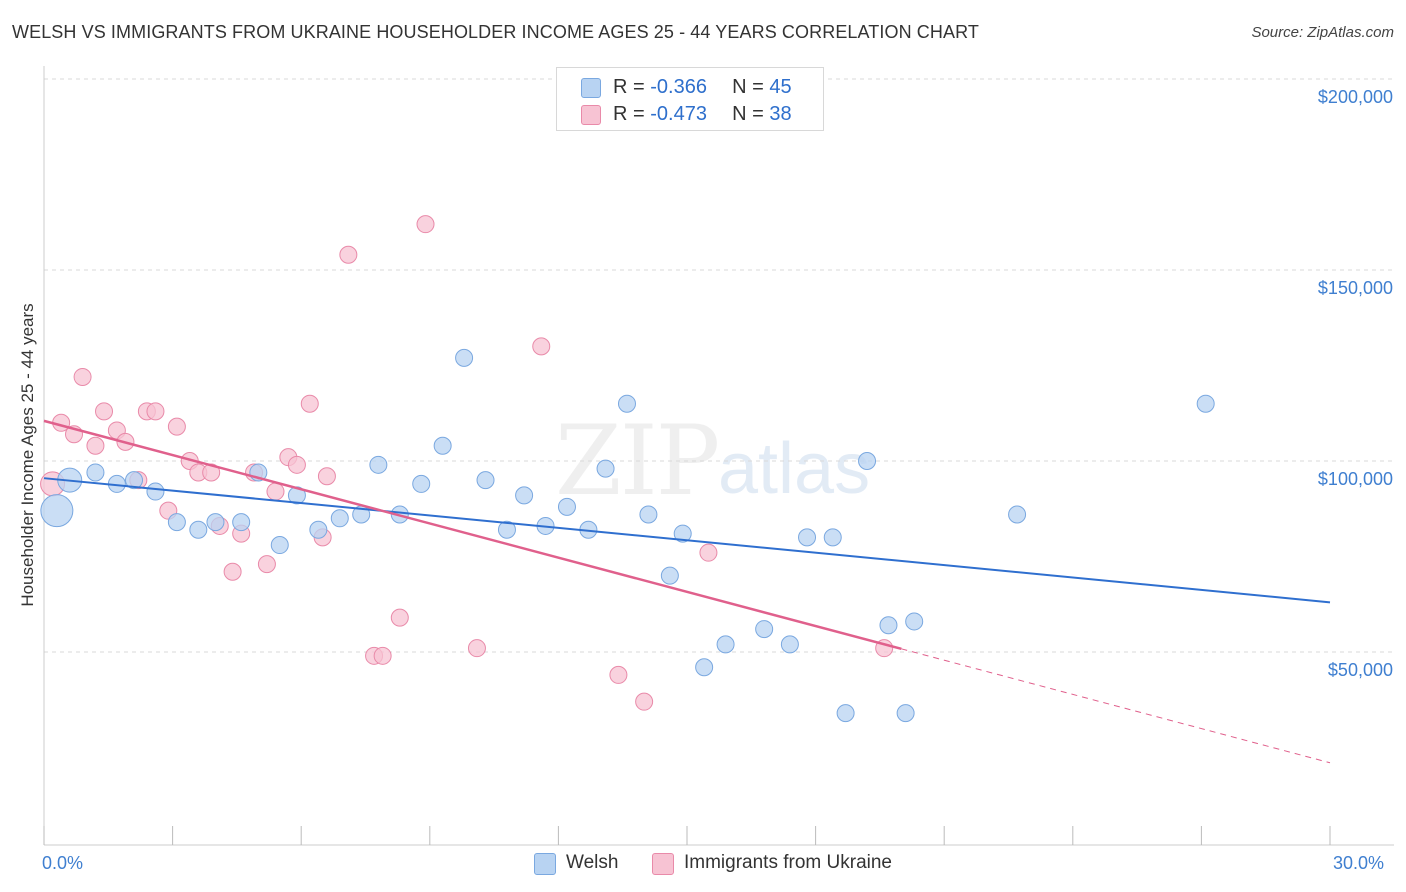  Describe the element at coordinates (545, 864) in the screenshot. I see `welsh-legend-swatch` at that location.